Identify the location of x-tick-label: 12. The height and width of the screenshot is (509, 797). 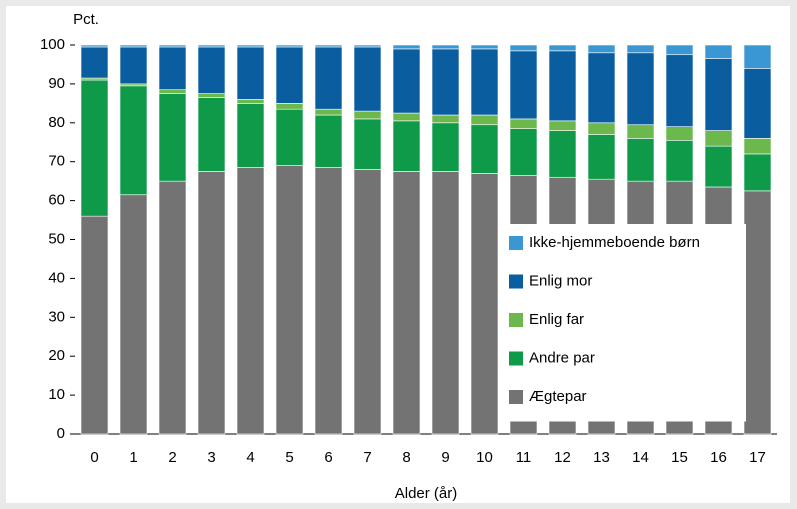
(562, 457).